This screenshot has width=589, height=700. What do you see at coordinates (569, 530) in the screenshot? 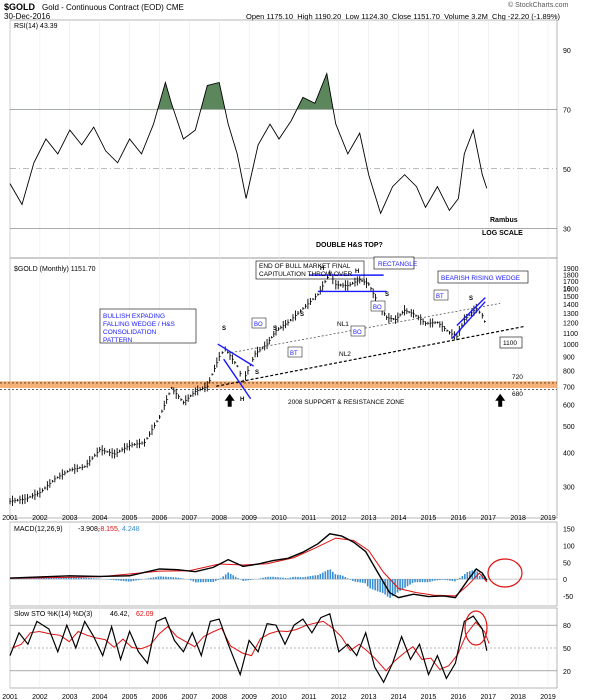
I see `macd-tick-label: 150` at bounding box center [569, 530].